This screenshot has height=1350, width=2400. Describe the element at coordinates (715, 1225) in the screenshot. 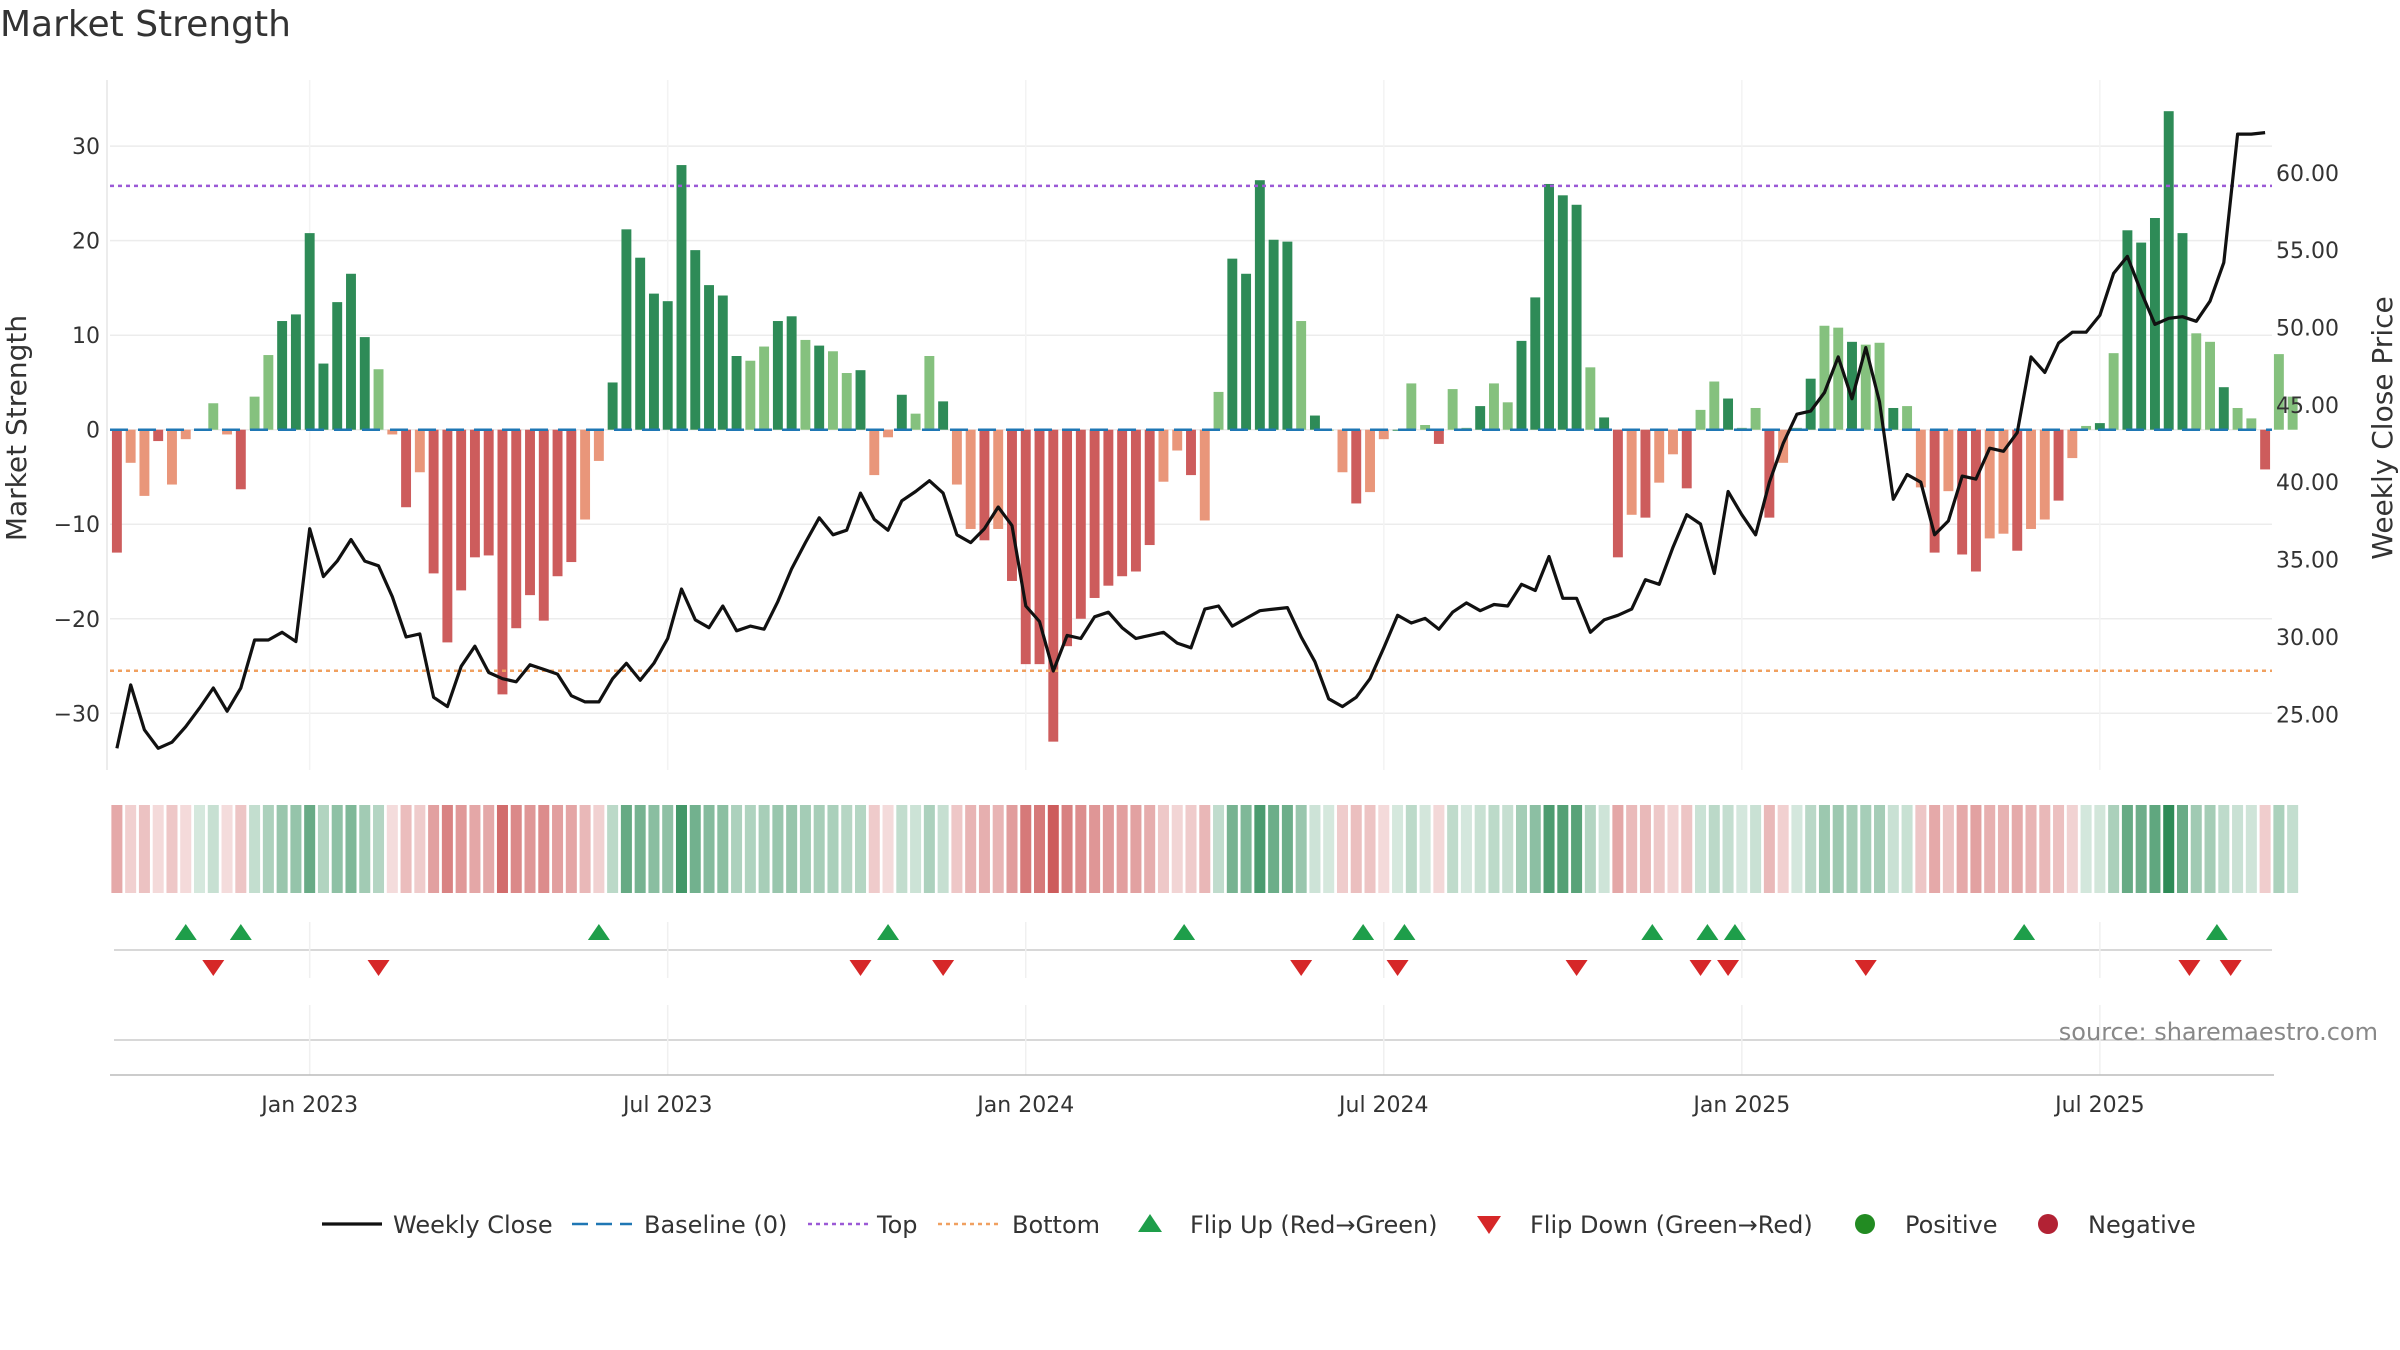

I see `legend-label: Baseline (0)` at that location.